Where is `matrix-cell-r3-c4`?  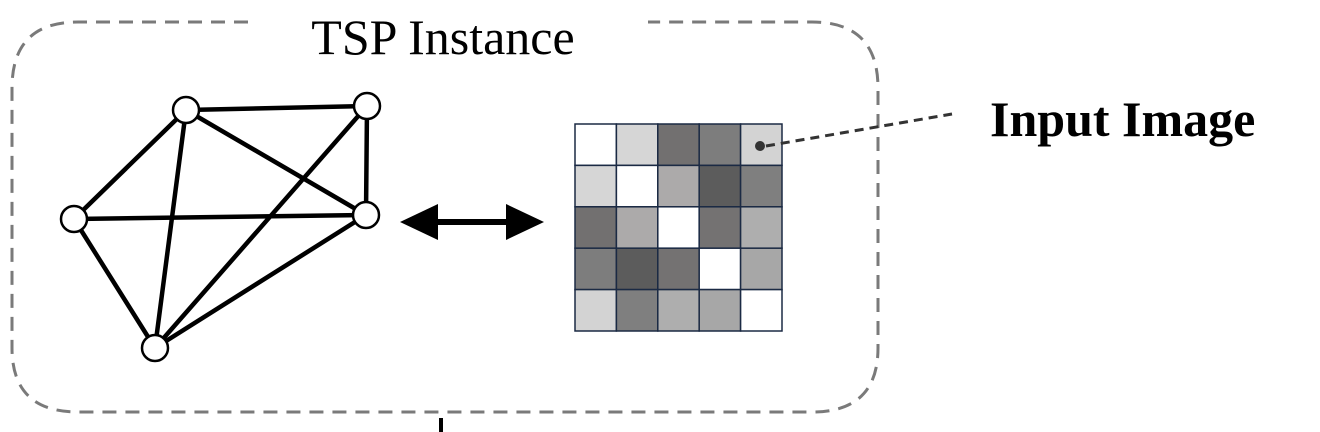
matrix-cell-r3-c4 is located at coordinates (761, 269).